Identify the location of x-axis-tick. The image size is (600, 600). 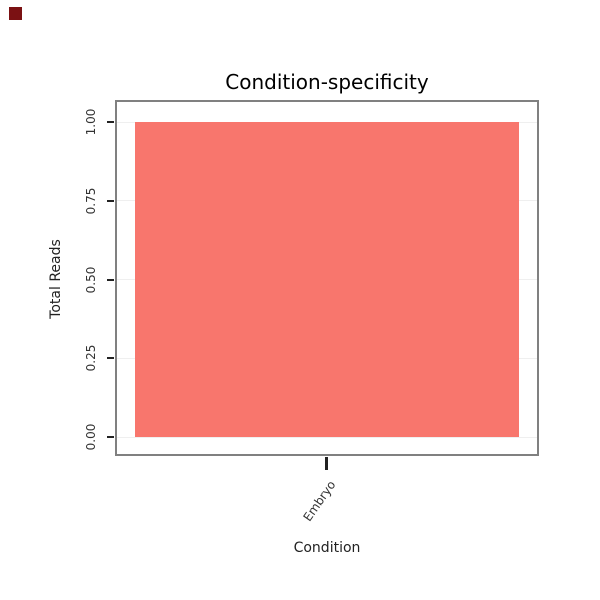
(326, 463).